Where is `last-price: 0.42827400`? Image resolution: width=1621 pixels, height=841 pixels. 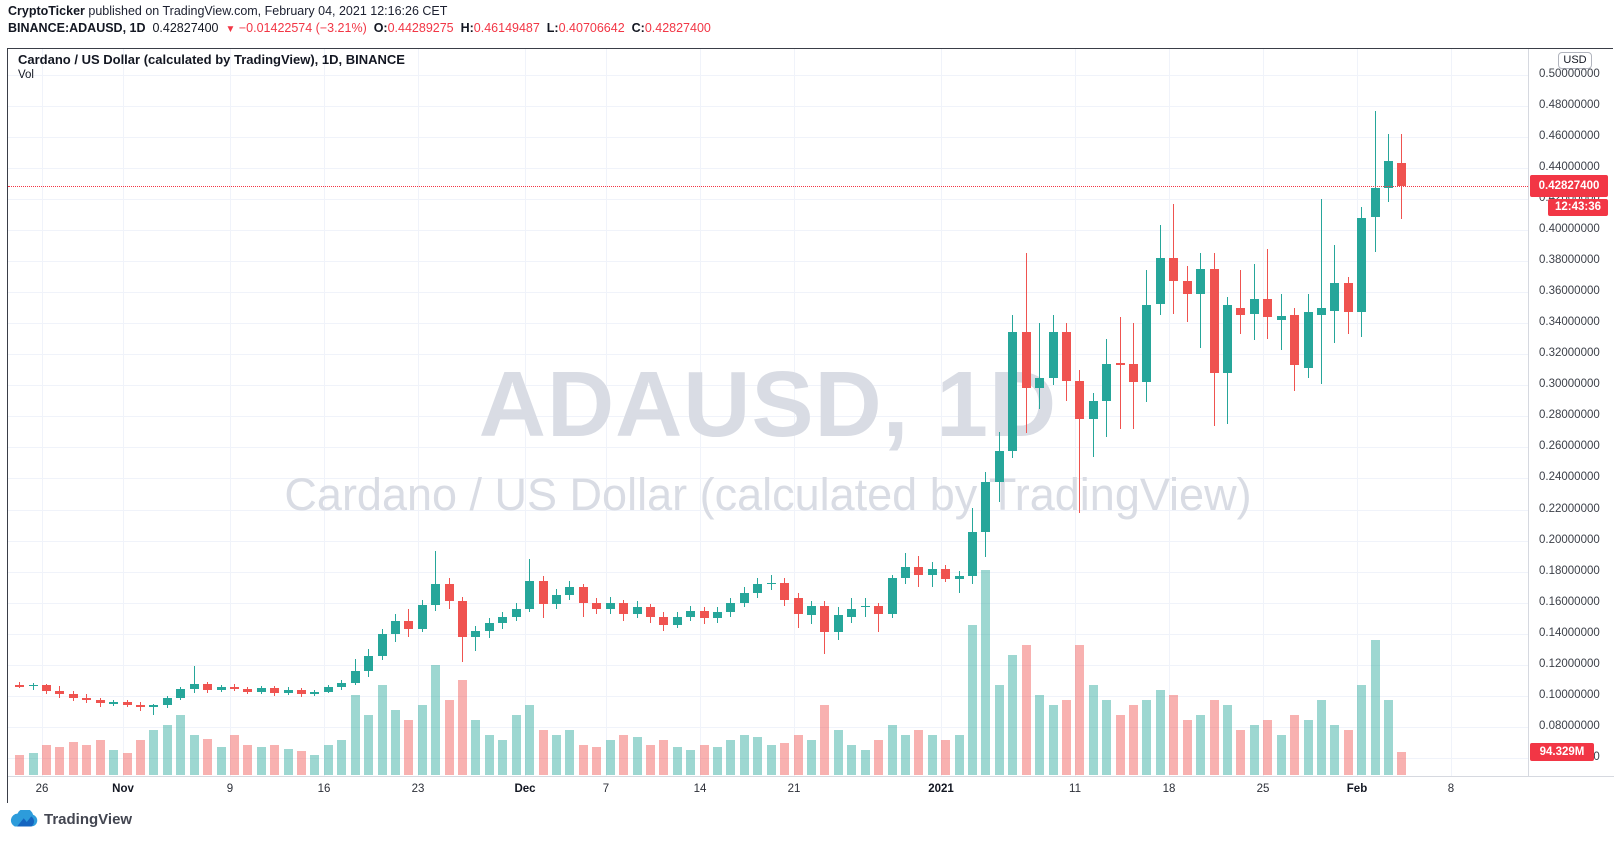
last-price: 0.42827400 is located at coordinates (185, 28).